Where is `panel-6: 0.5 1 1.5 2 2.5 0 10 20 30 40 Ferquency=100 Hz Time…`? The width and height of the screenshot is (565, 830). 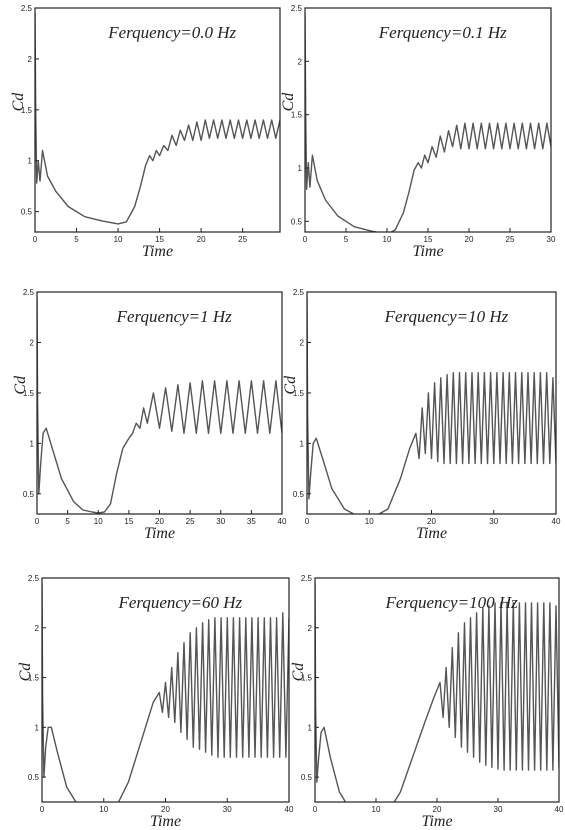
panel-6: 0.5 1 1.5 2 2.5 0 10 20 30 40 Ferquency=100 Hz Time… is located at coordinates (427, 702).